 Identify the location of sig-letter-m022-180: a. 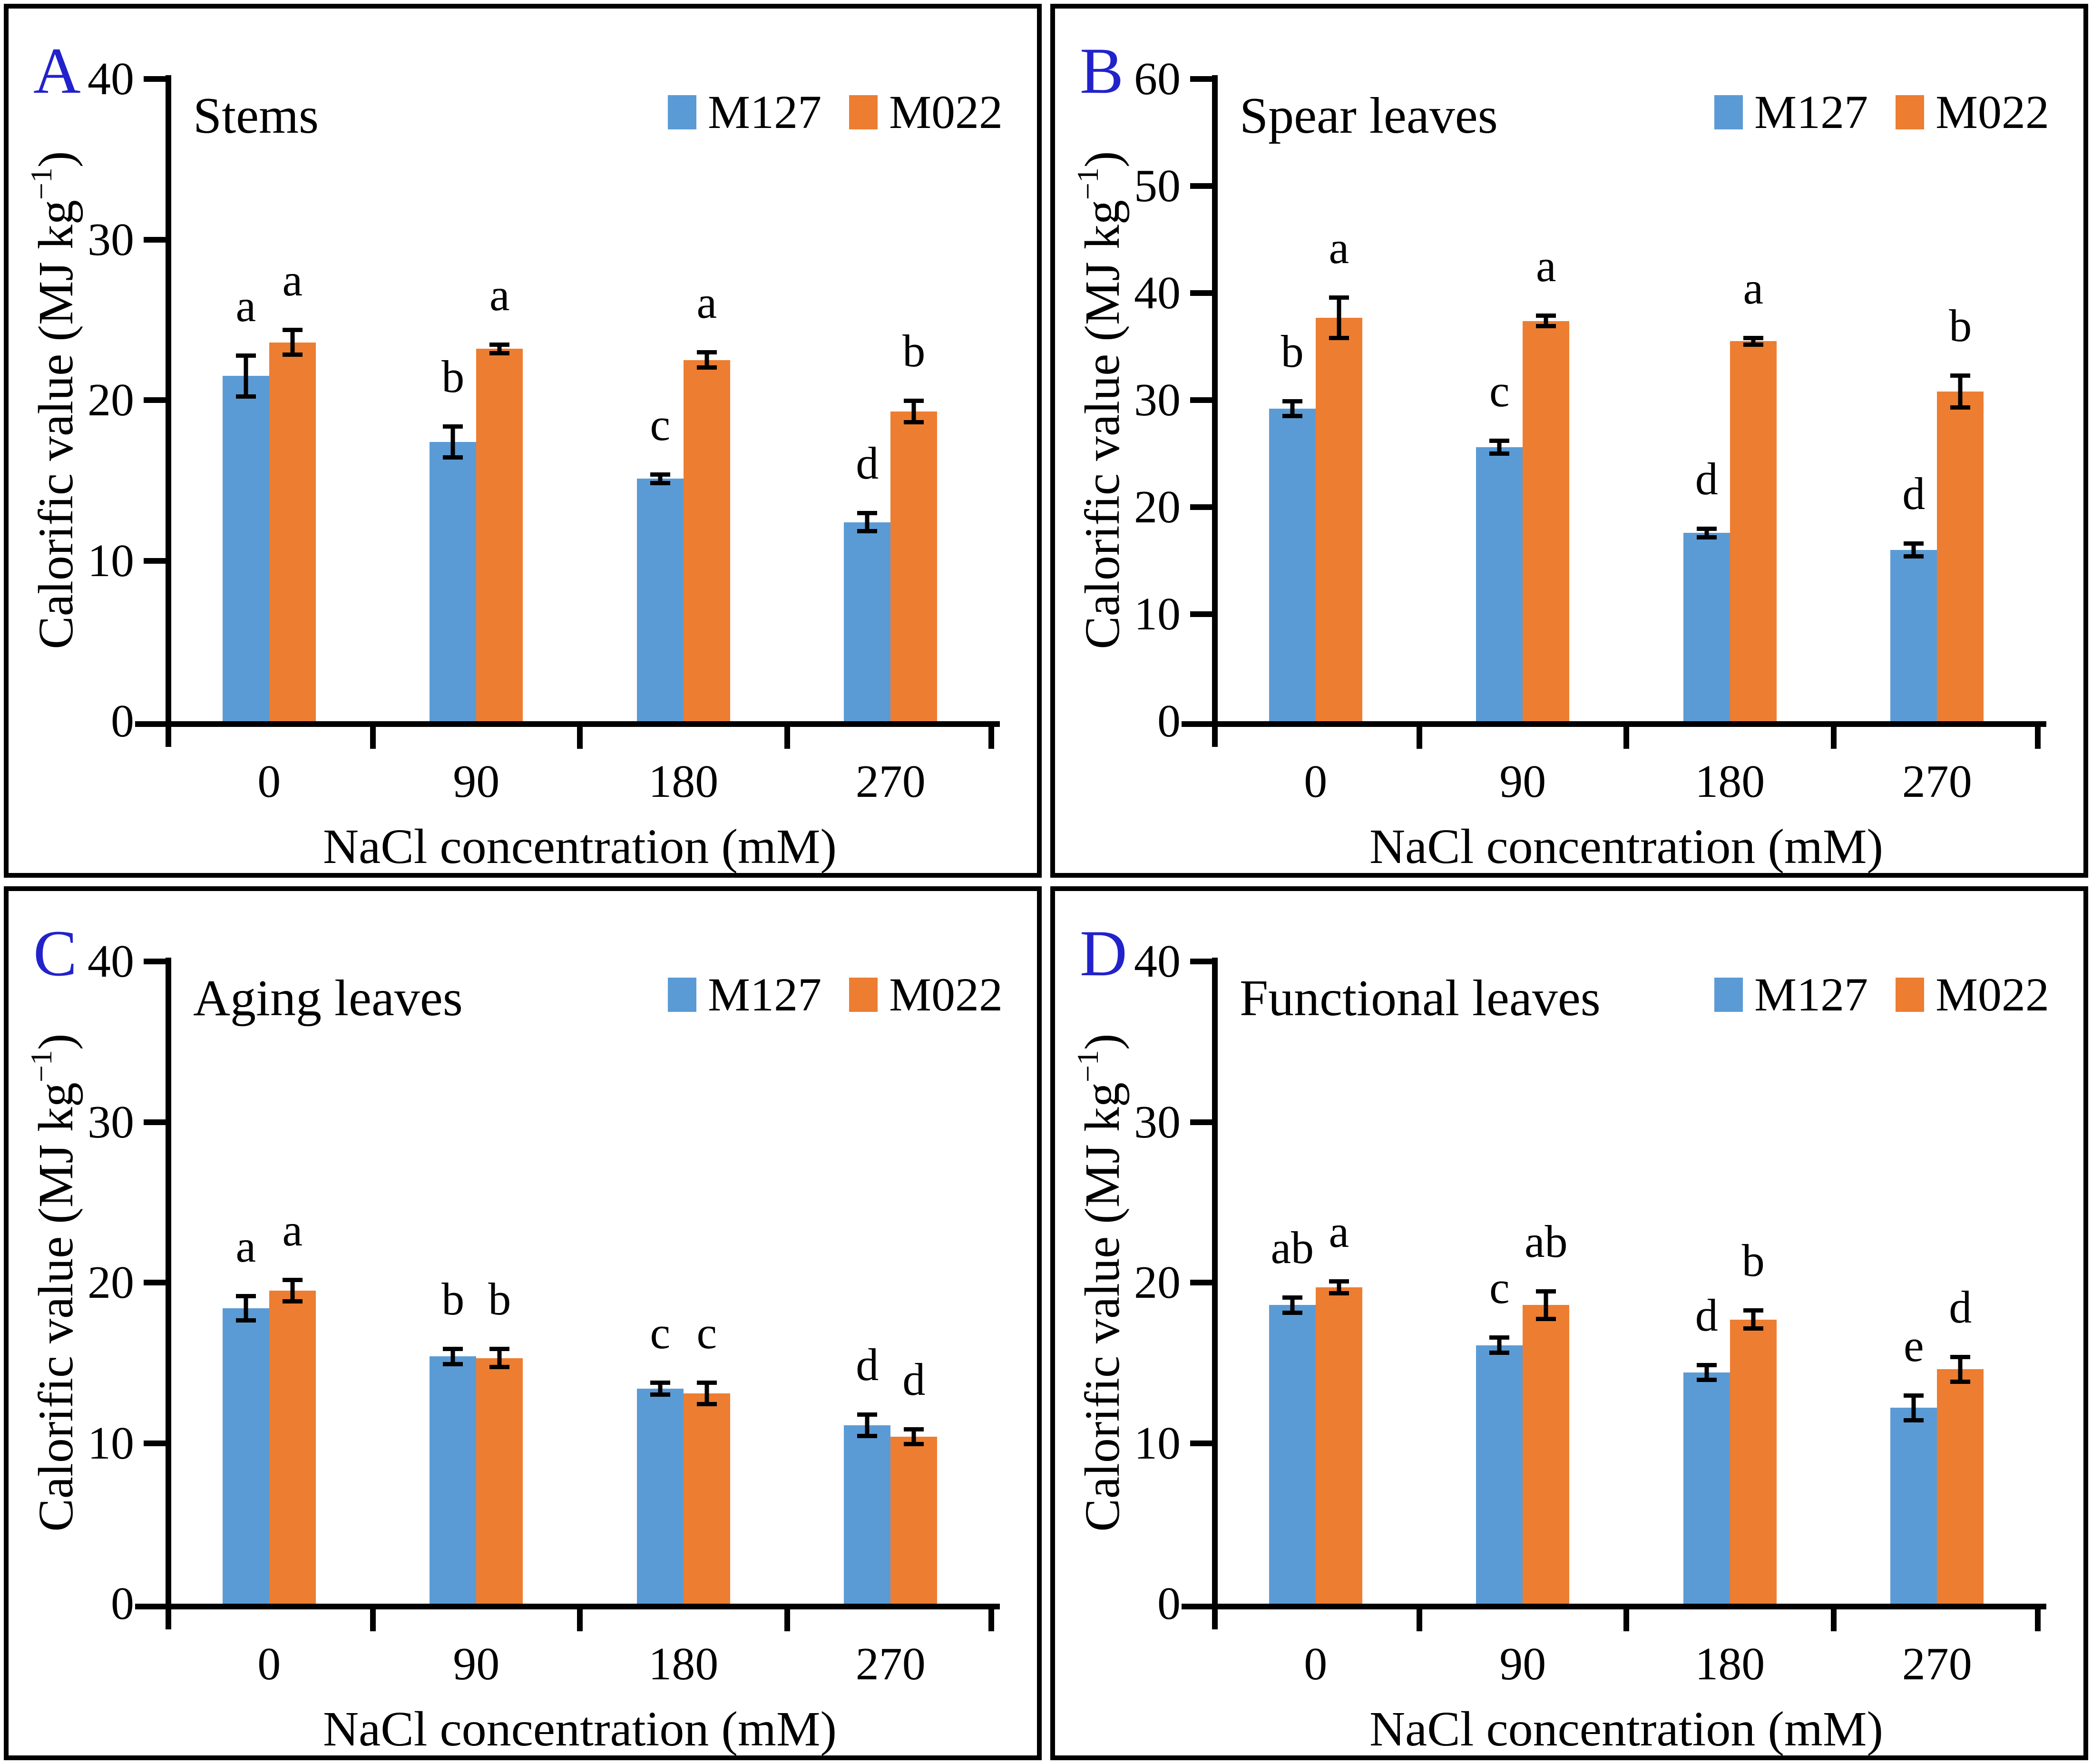
(1753, 288).